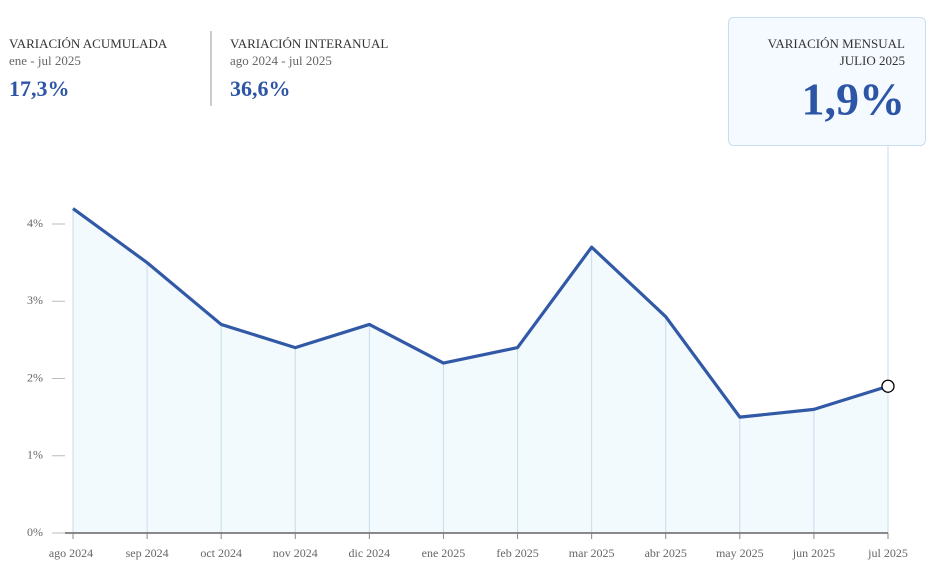 Image resolution: width=941 pixels, height=565 pixels. What do you see at coordinates (221, 553) in the screenshot?
I see `x-tick-label: oct 2024` at bounding box center [221, 553].